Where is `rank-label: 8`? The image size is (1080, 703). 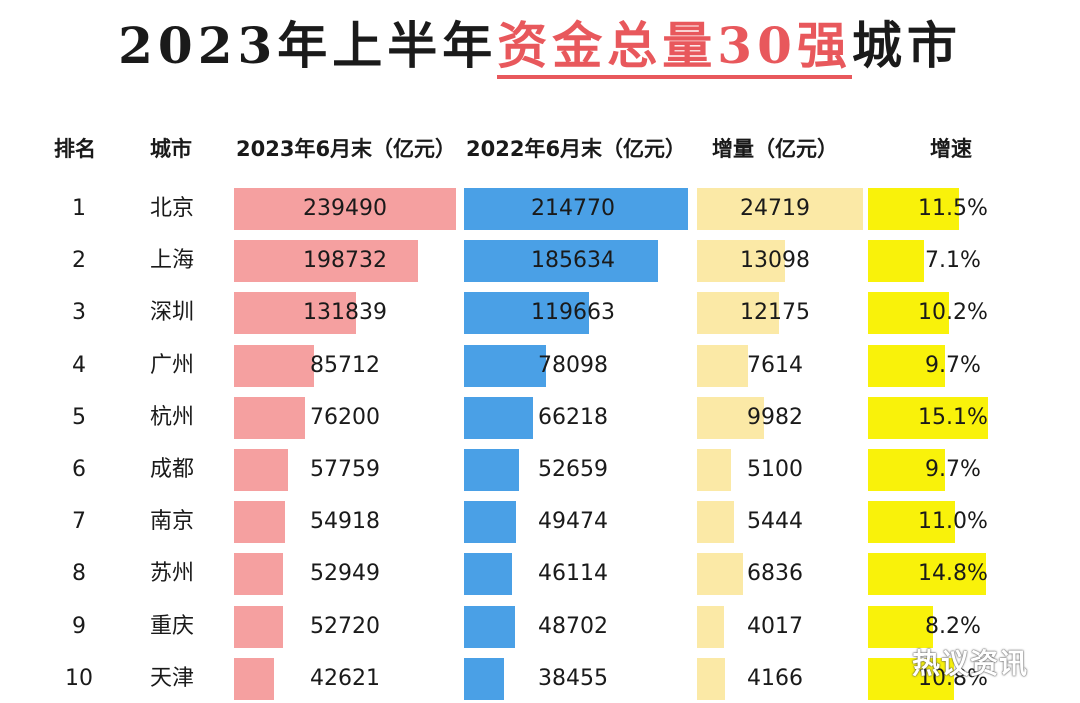
rank-label: 8 is located at coordinates (79, 574).